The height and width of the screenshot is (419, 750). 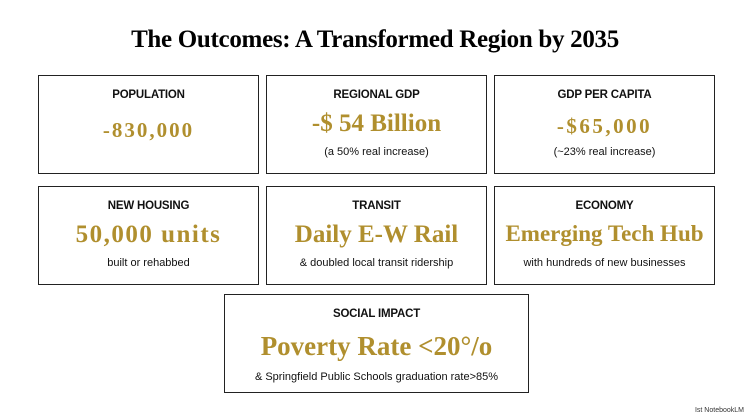 I want to click on card-value: 50,000 units, so click(x=148, y=234).